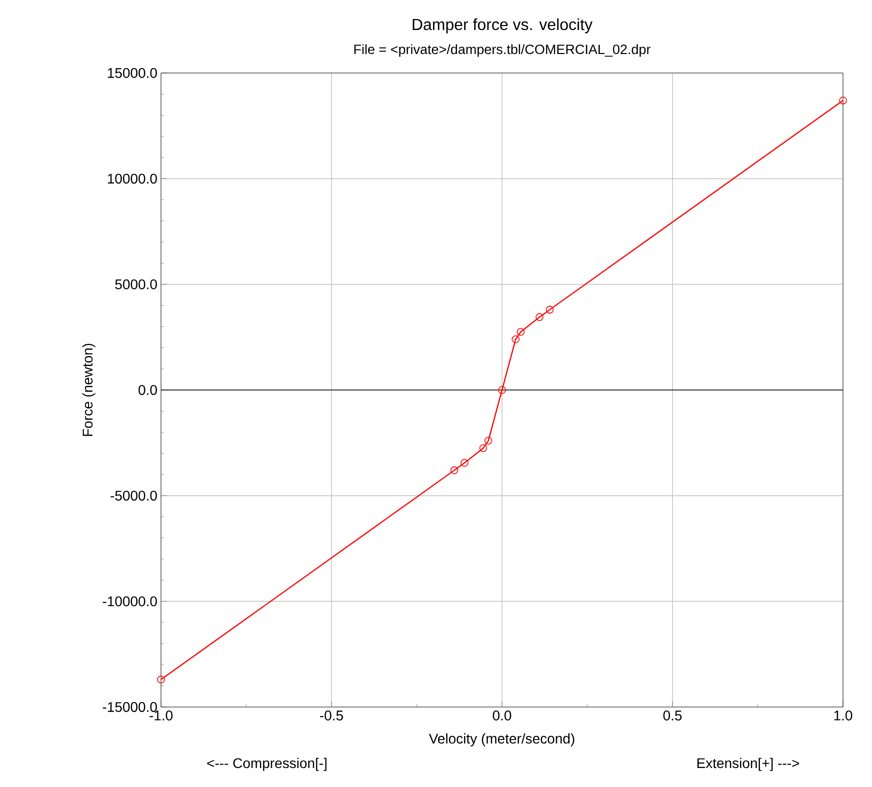 The height and width of the screenshot is (787, 872). What do you see at coordinates (161, 715) in the screenshot?
I see `x-tick-label: -1.0` at bounding box center [161, 715].